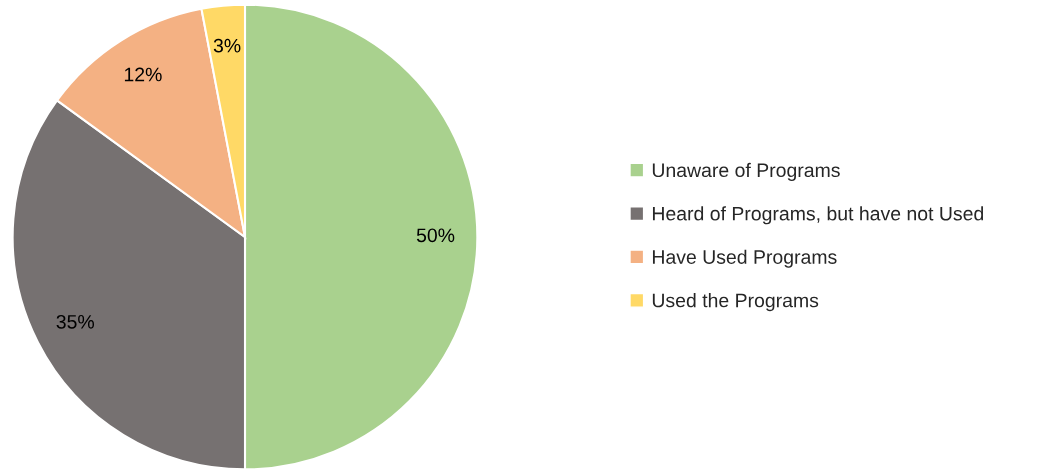 The image size is (1047, 474). I want to click on legend-label: Unaware of Programs, so click(746, 171).